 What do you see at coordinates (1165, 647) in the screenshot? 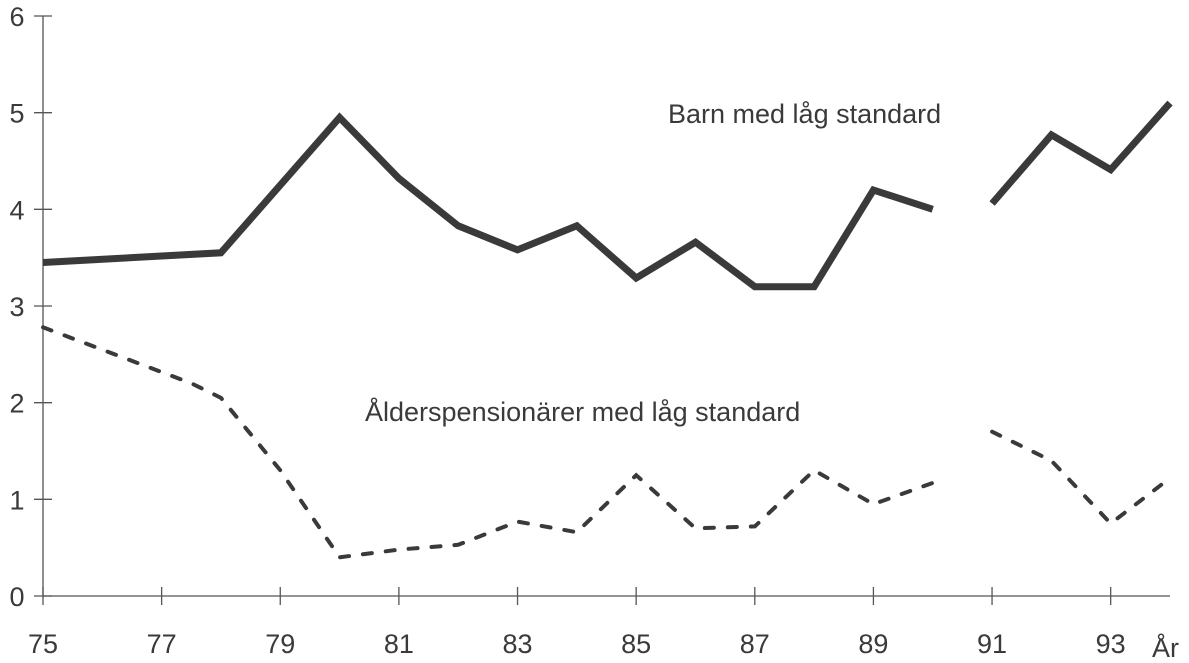
I see `x-axis-label: År` at bounding box center [1165, 647].